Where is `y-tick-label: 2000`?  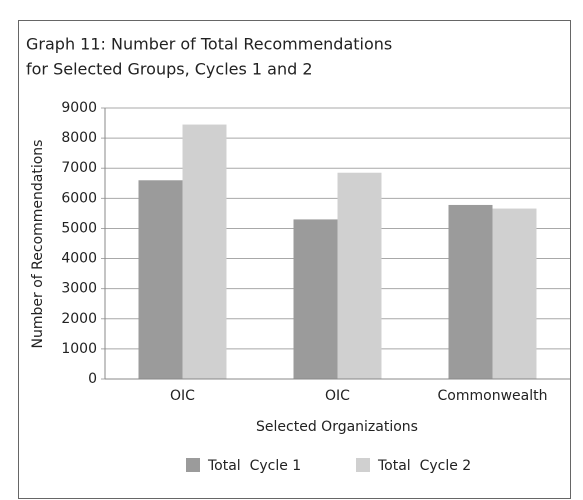
y-tick-label: 2000 is located at coordinates (79, 319).